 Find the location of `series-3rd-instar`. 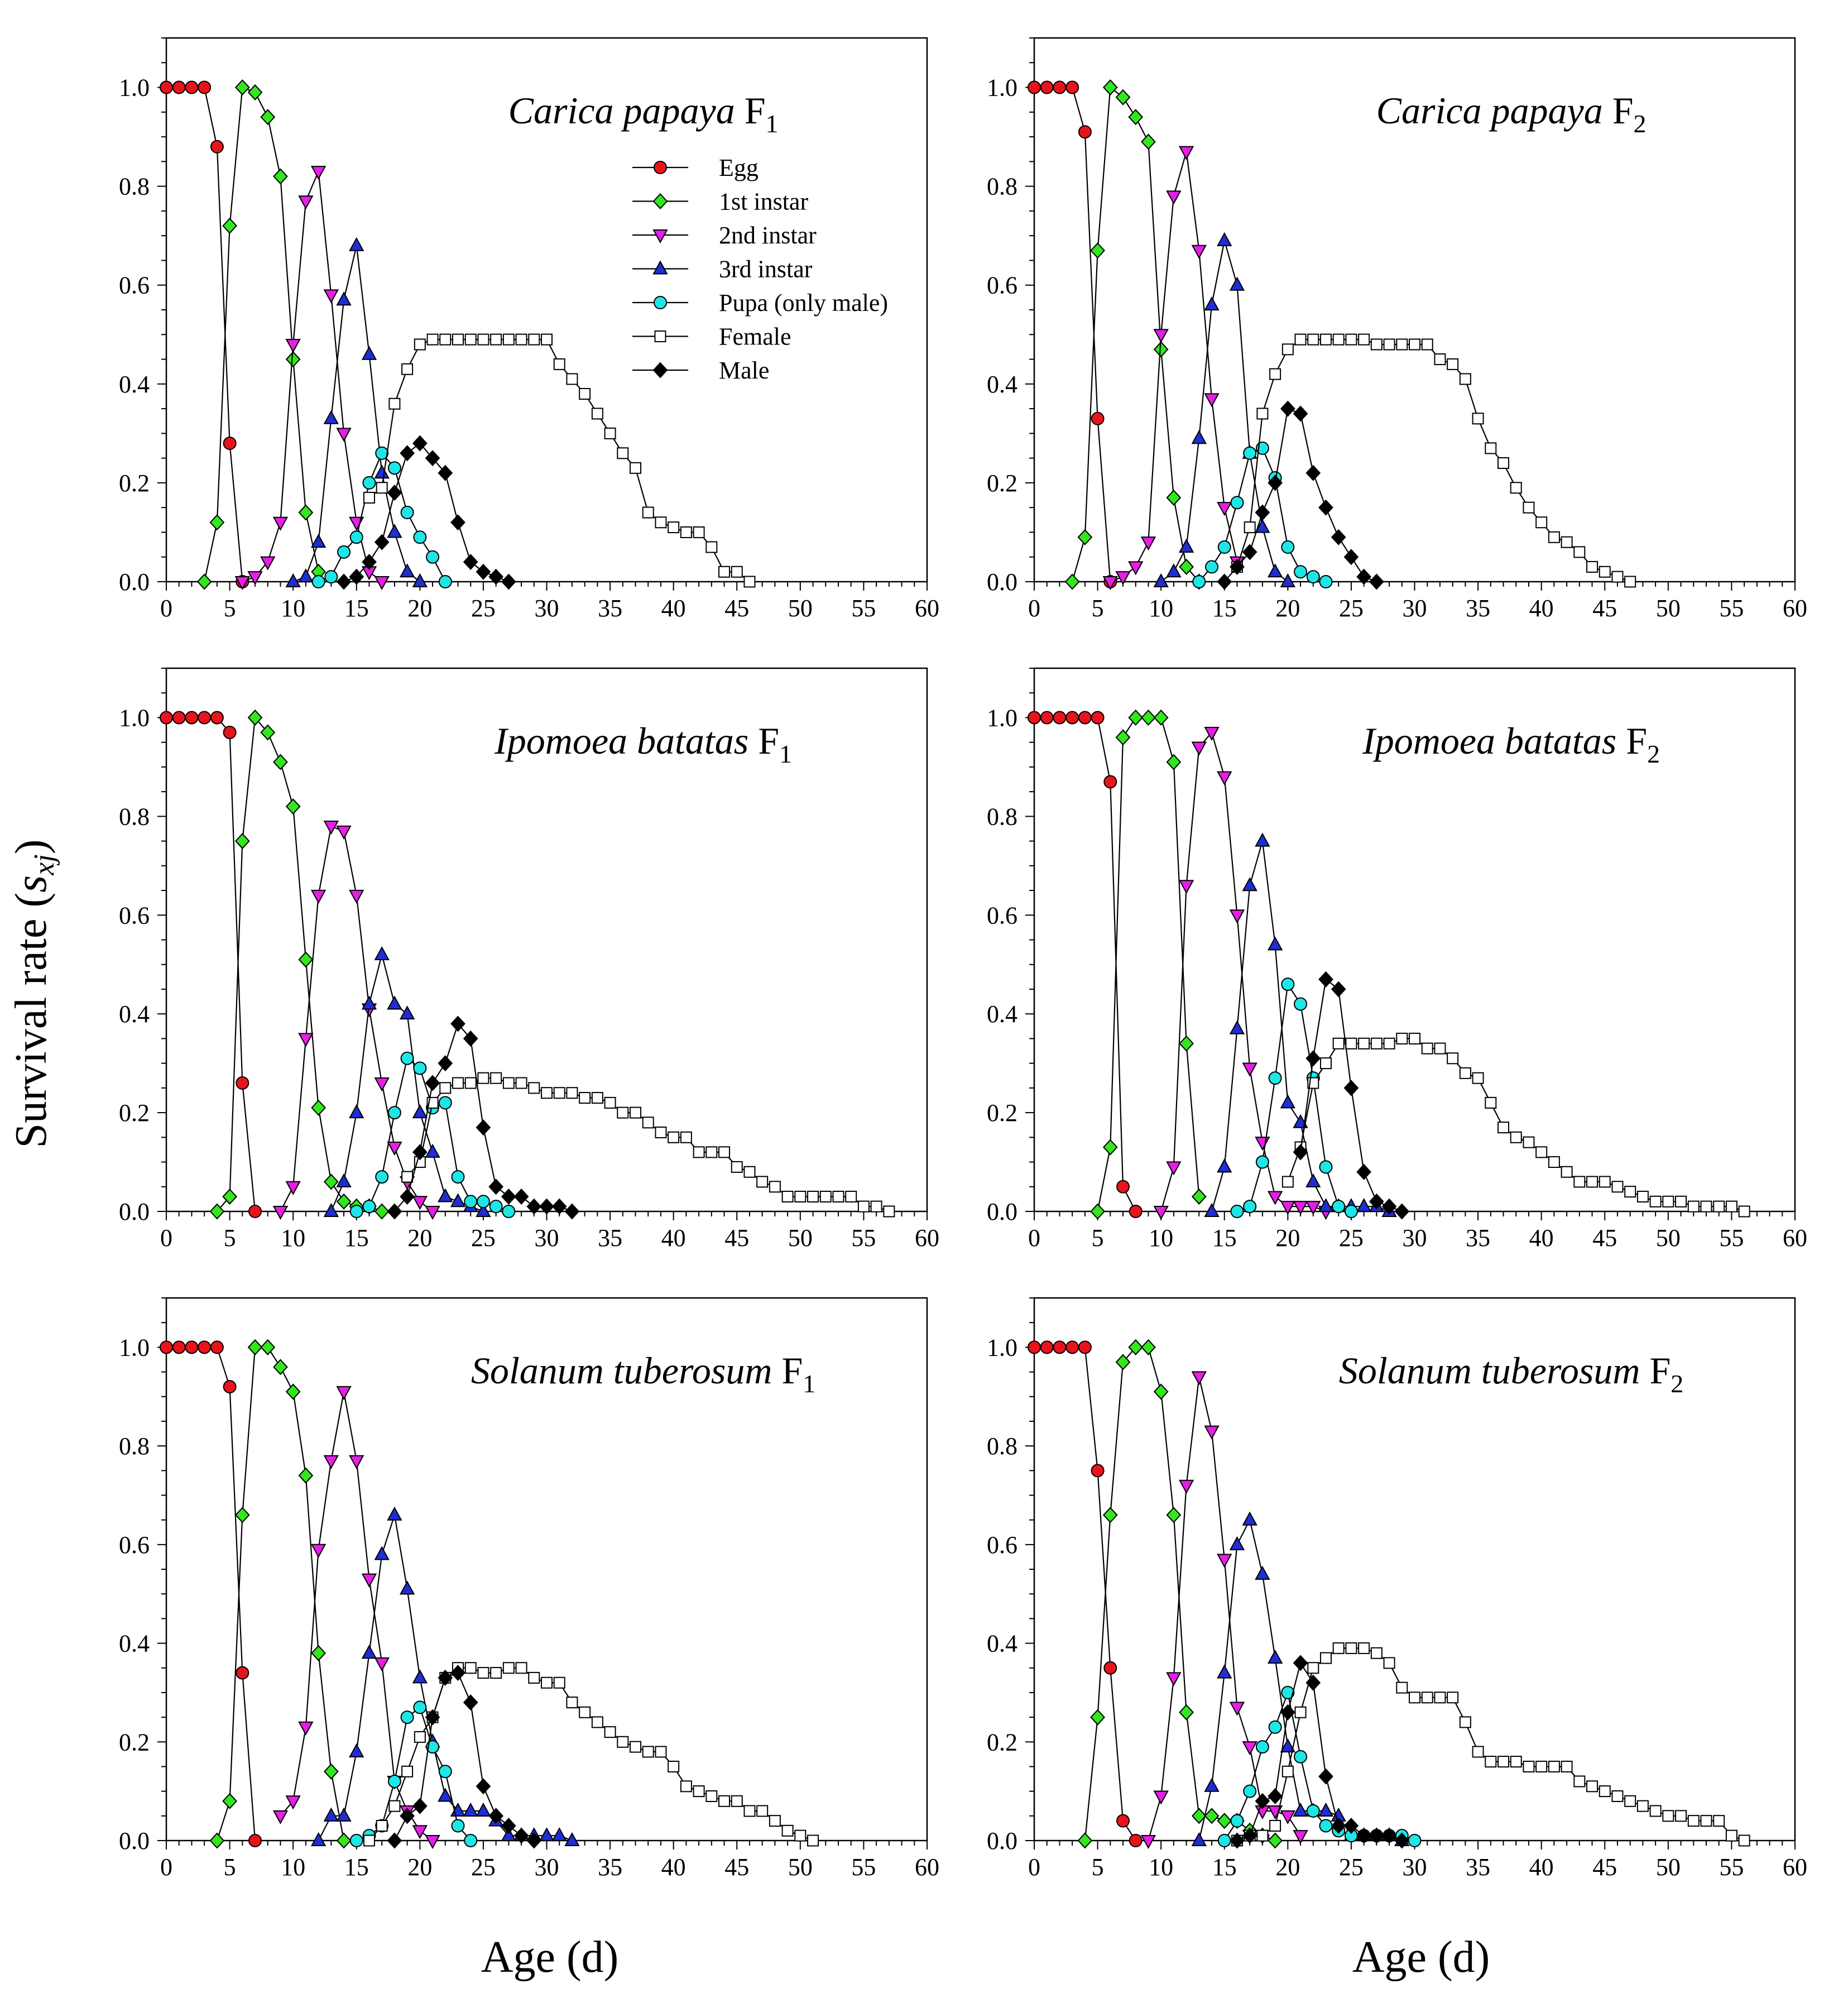

series-3rd-instar is located at coordinates (445, 1676).